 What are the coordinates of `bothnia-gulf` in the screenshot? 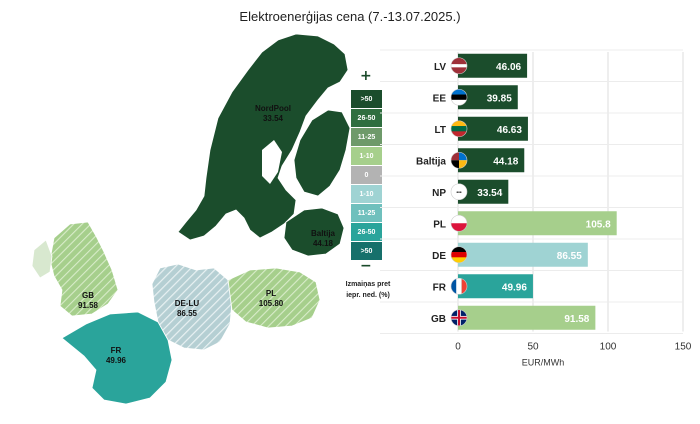 It's located at (272, 162).